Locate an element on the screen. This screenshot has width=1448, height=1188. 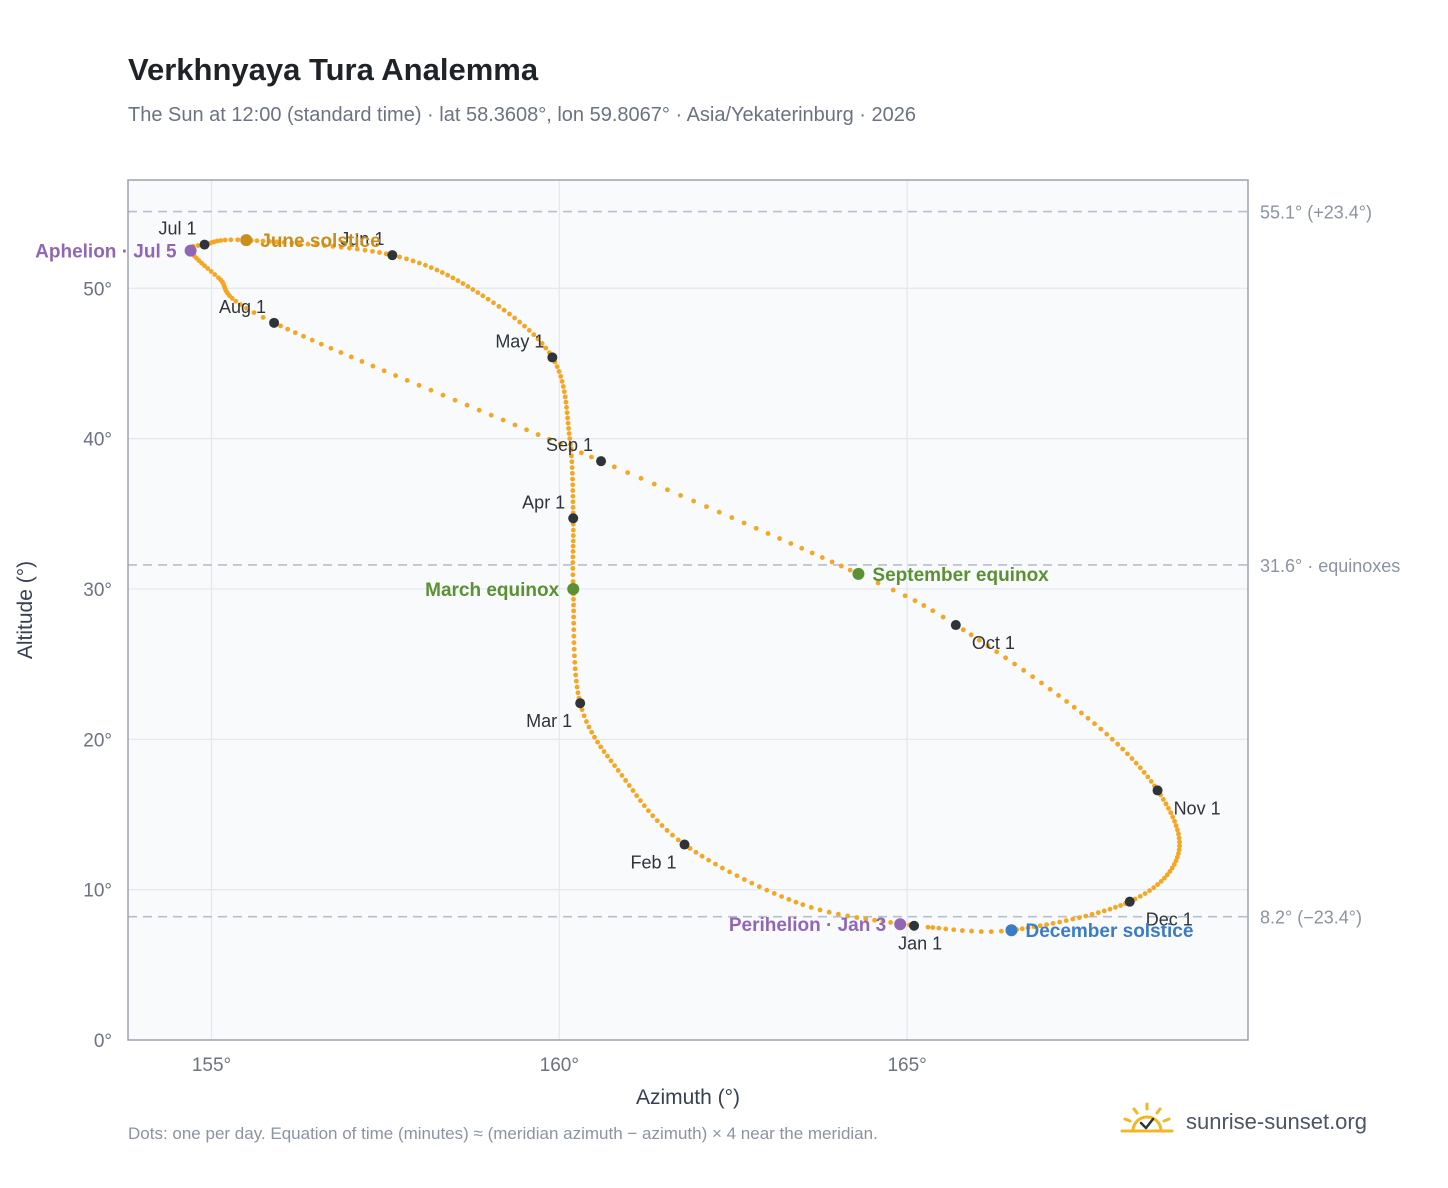
y-tick-label: 0° is located at coordinates (103, 1041).